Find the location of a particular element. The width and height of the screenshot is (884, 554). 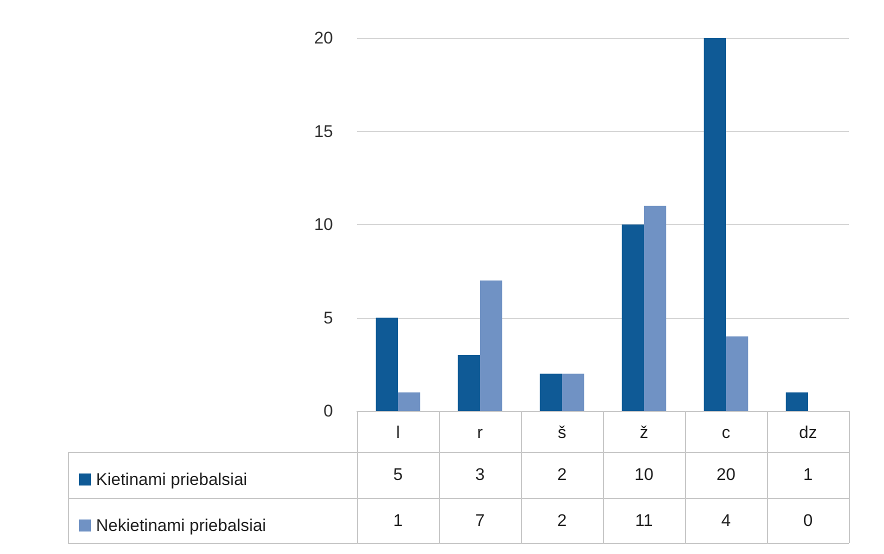

x-tick-label: l is located at coordinates (398, 432).